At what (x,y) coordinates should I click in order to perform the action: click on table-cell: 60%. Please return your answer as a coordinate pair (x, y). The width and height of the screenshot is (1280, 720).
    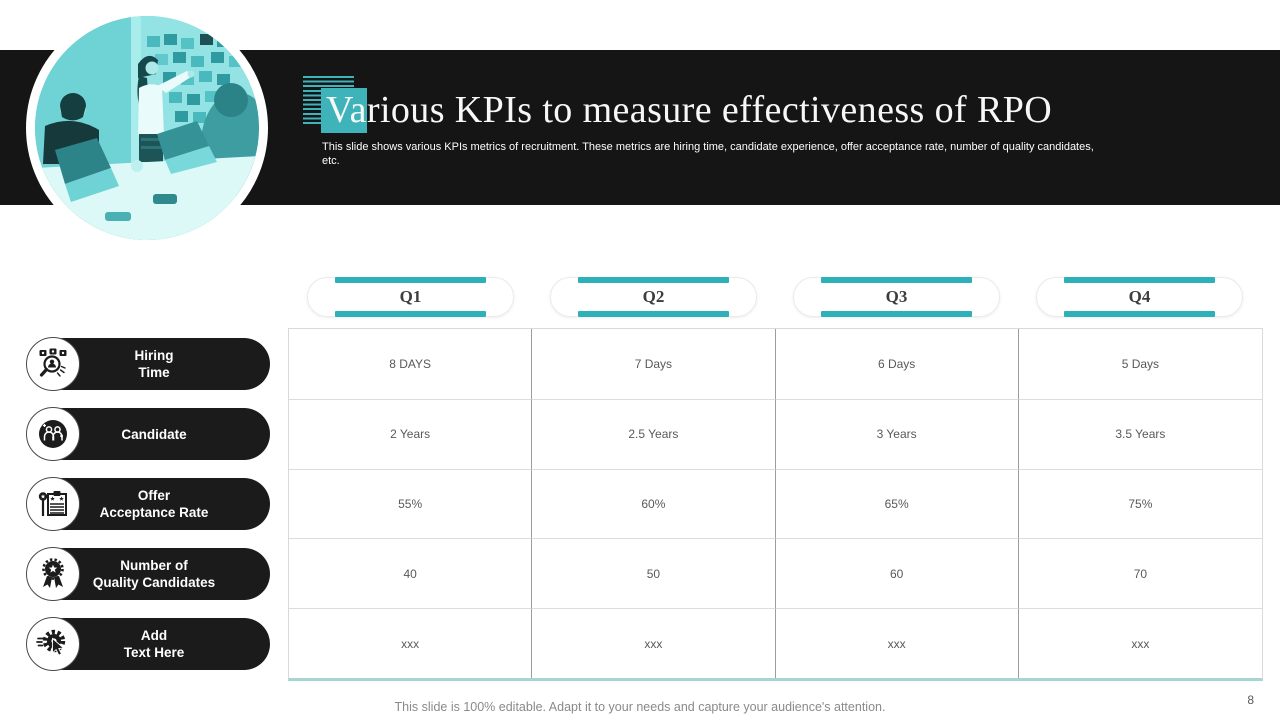
    Looking at the image, I should click on (654, 503).